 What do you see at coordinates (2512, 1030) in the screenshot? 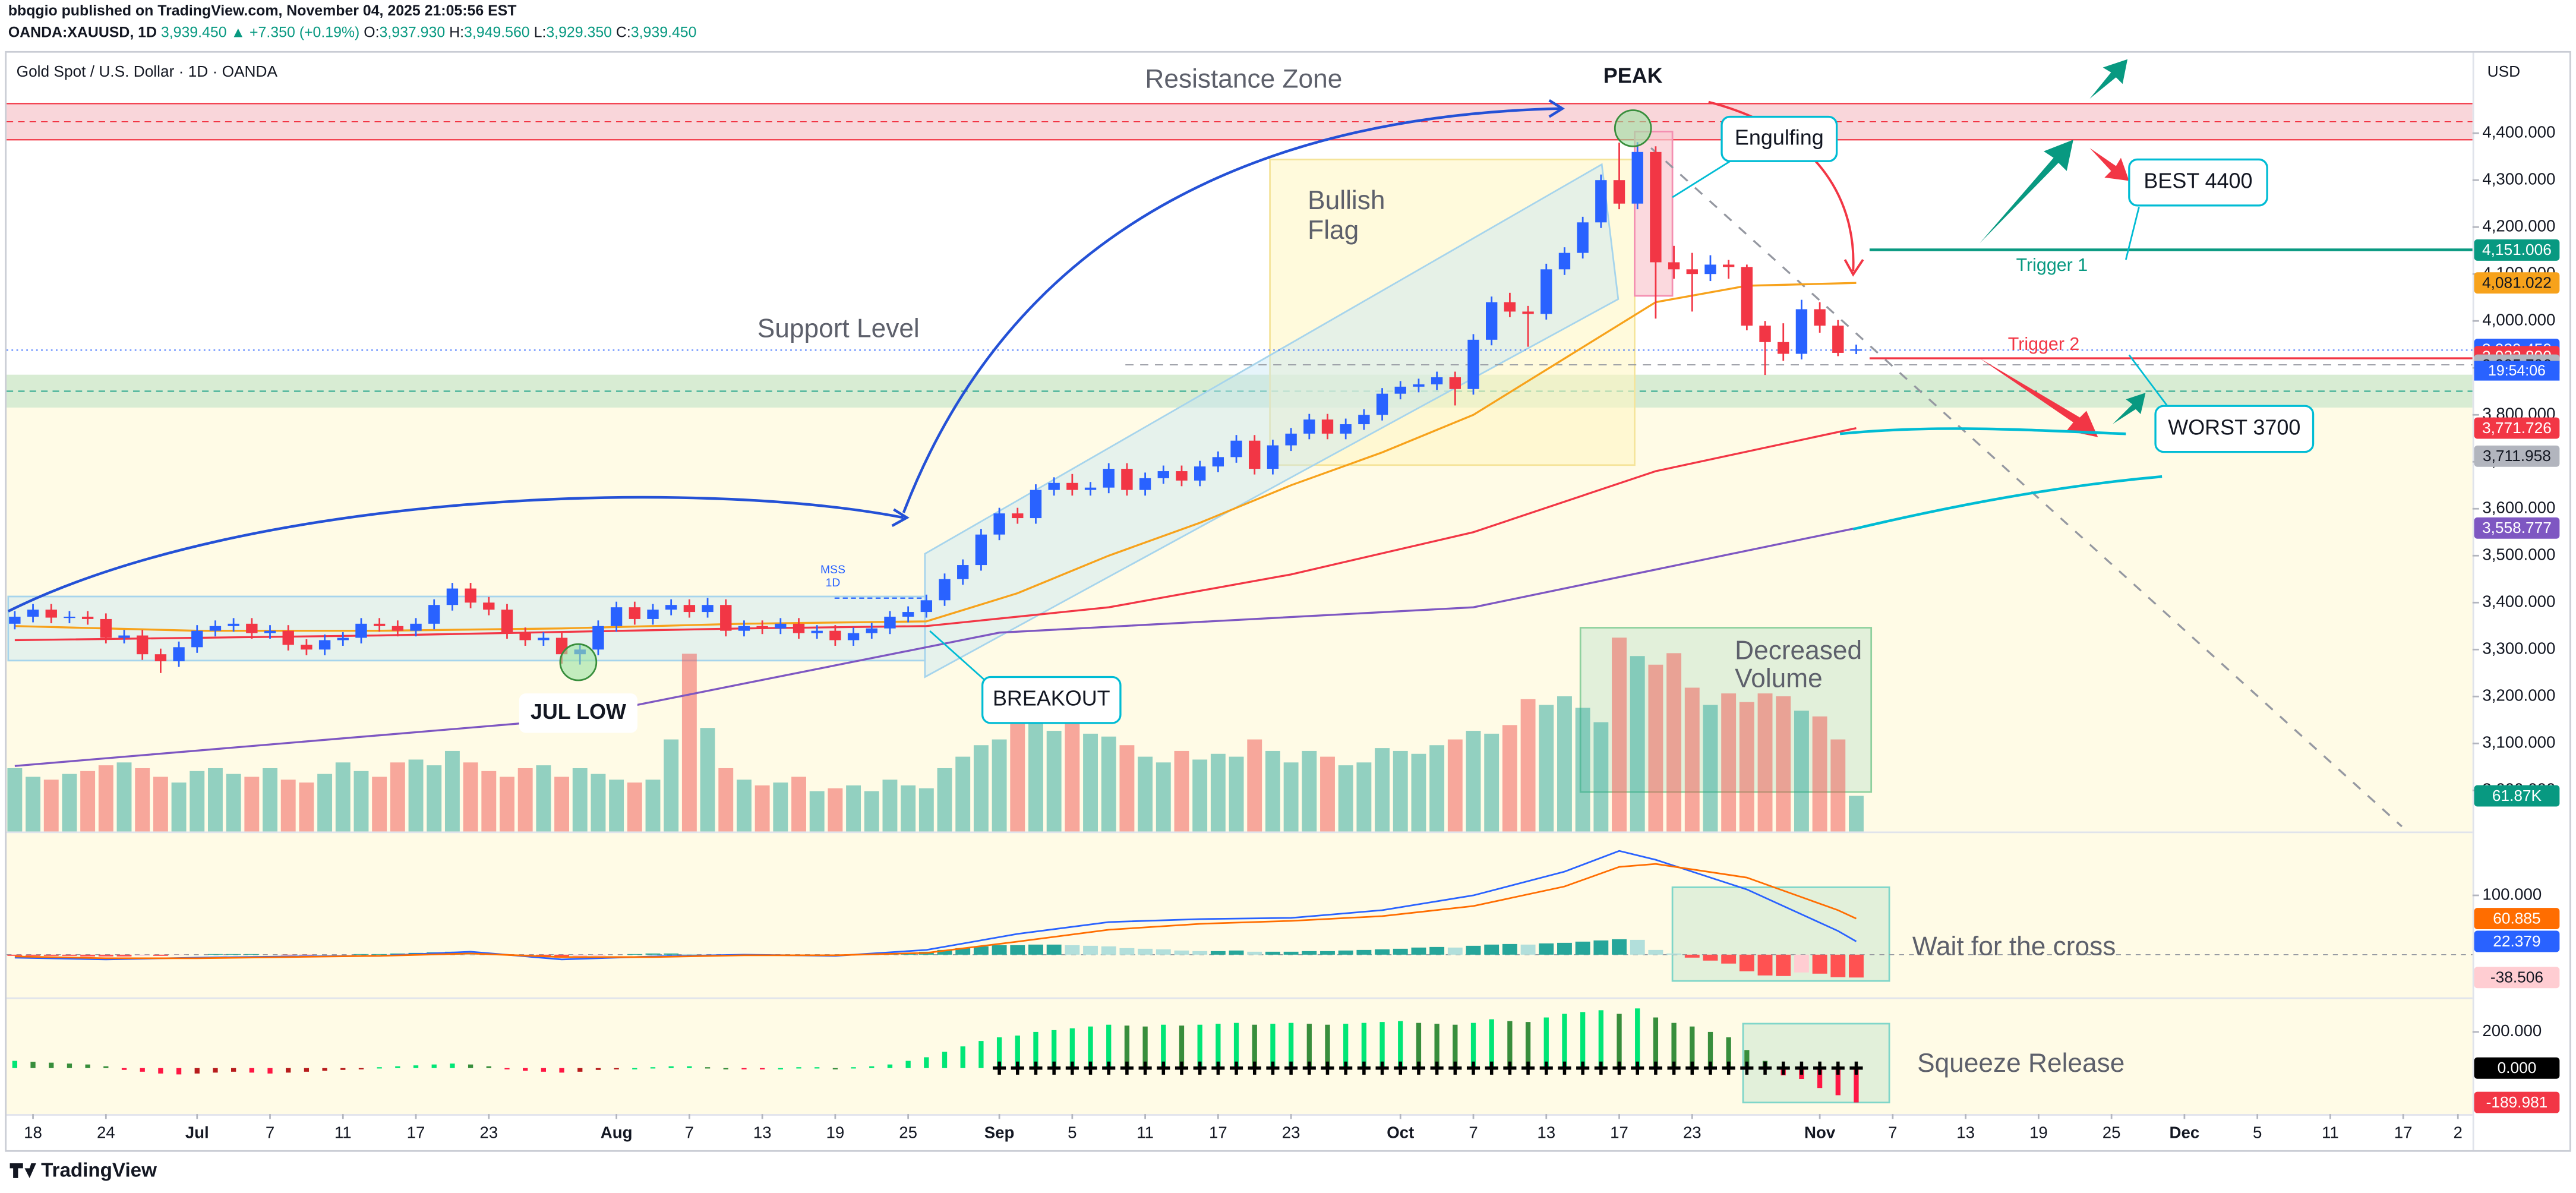
I see `y-tick-label: 200.000` at bounding box center [2512, 1030].